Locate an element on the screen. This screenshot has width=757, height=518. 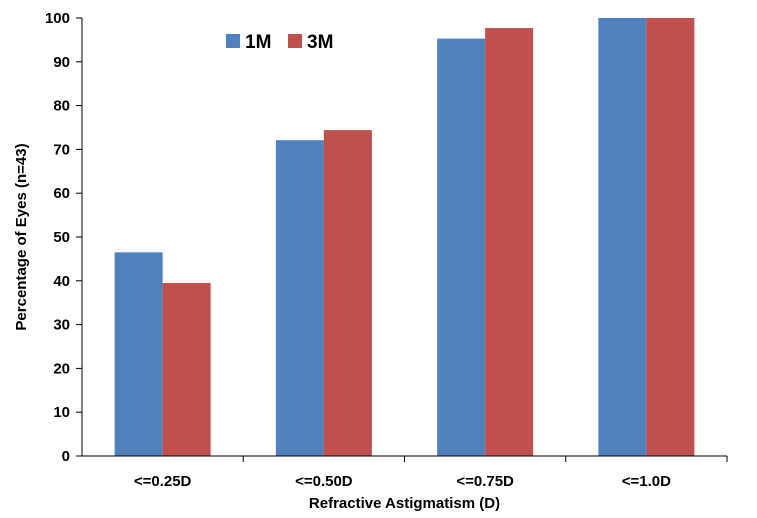
y-tick-label: 30 is located at coordinates (61, 325).